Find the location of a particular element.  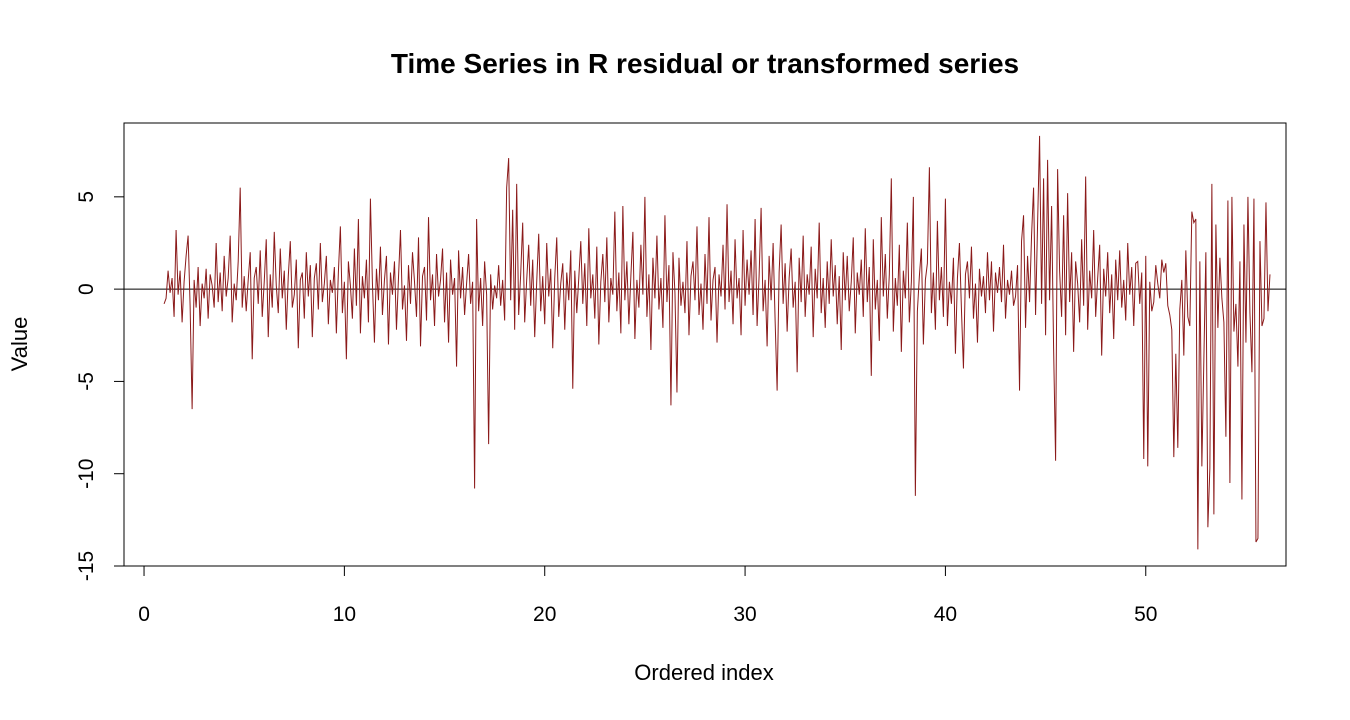

x-tick-label: 20 is located at coordinates (544, 614).